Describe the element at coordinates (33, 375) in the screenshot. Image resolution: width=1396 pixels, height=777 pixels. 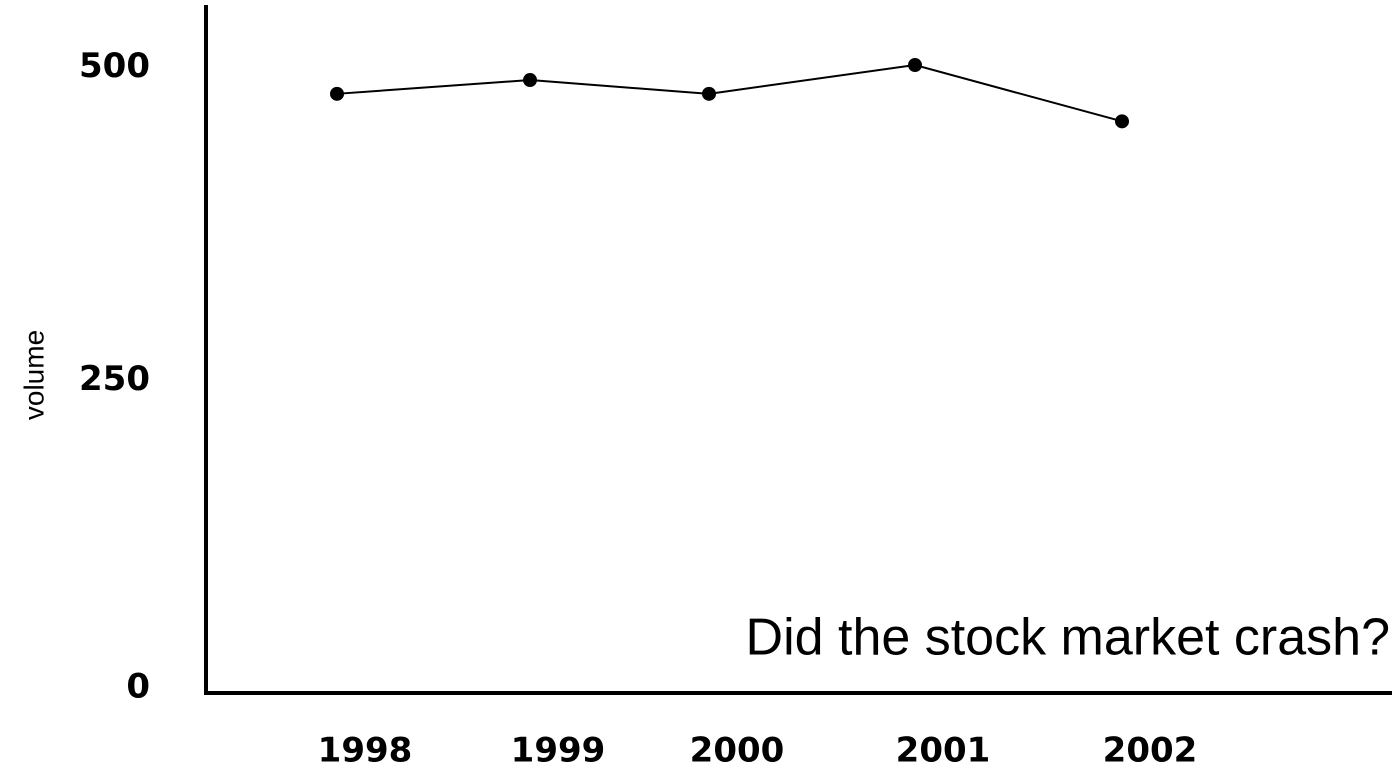
I see `y-axis-label: volume` at that location.